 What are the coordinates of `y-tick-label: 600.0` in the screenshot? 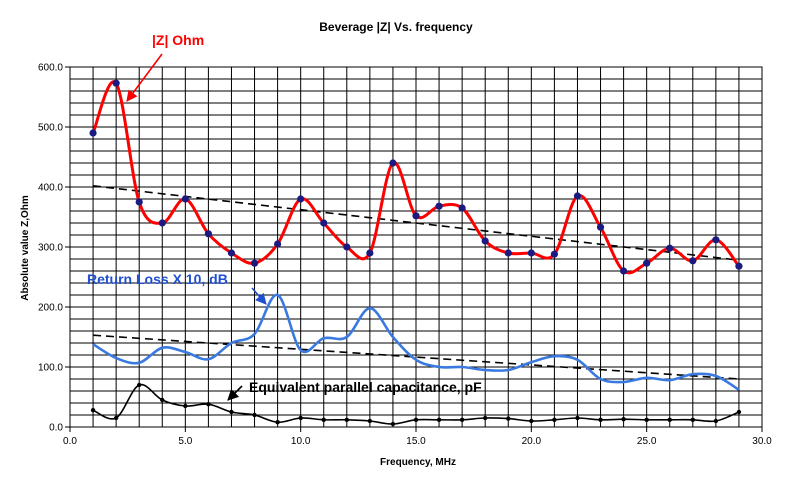 It's located at (50, 68).